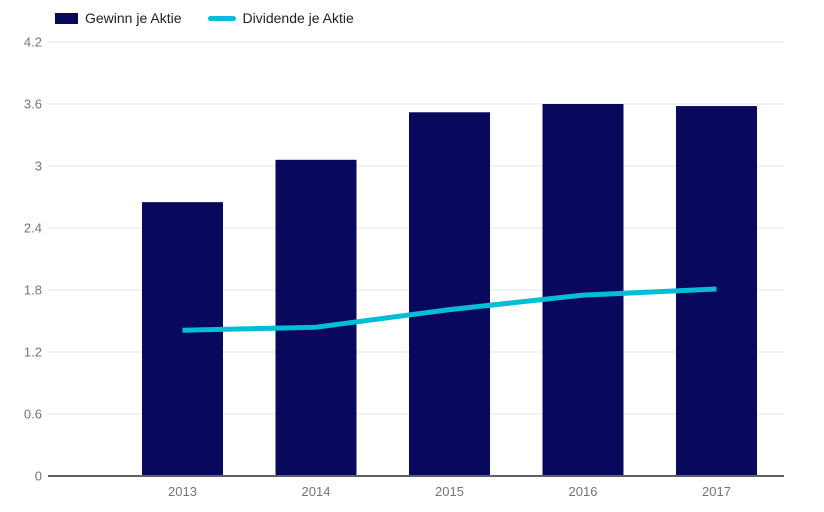 This screenshot has width=824, height=512. Describe the element at coordinates (221, 18) in the screenshot. I see `line-series-swatch-icon` at that location.